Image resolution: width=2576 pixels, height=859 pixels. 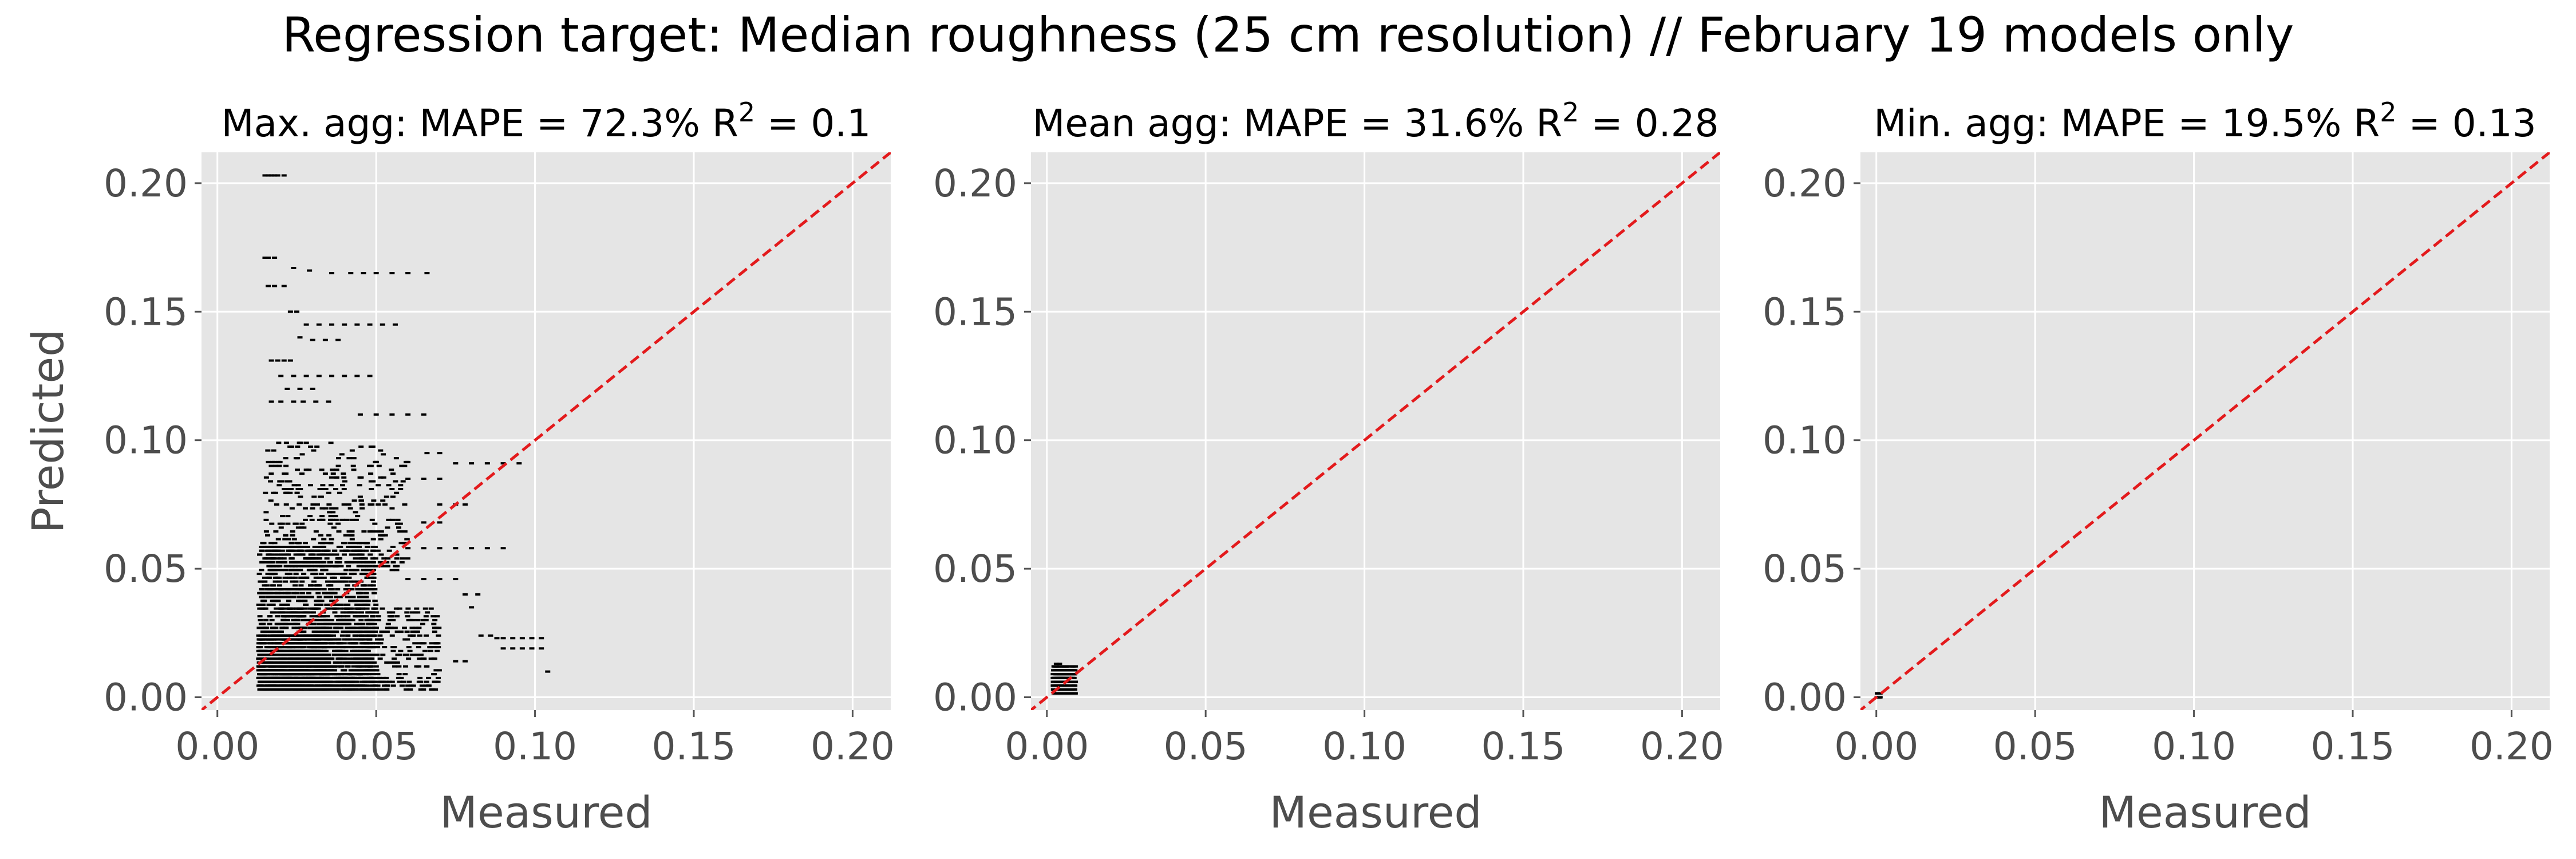 I want to click on x-tick-label: 0.20, so click(x=1682, y=746).